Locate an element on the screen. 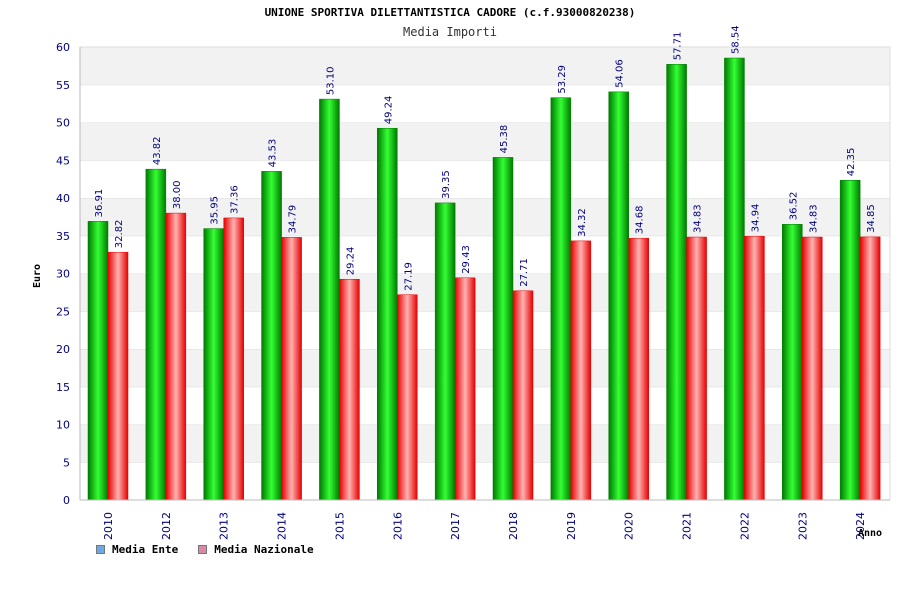 Image resolution: width=900 pixels, height=600 pixels. value-label: 34.32 is located at coordinates (582, 222).